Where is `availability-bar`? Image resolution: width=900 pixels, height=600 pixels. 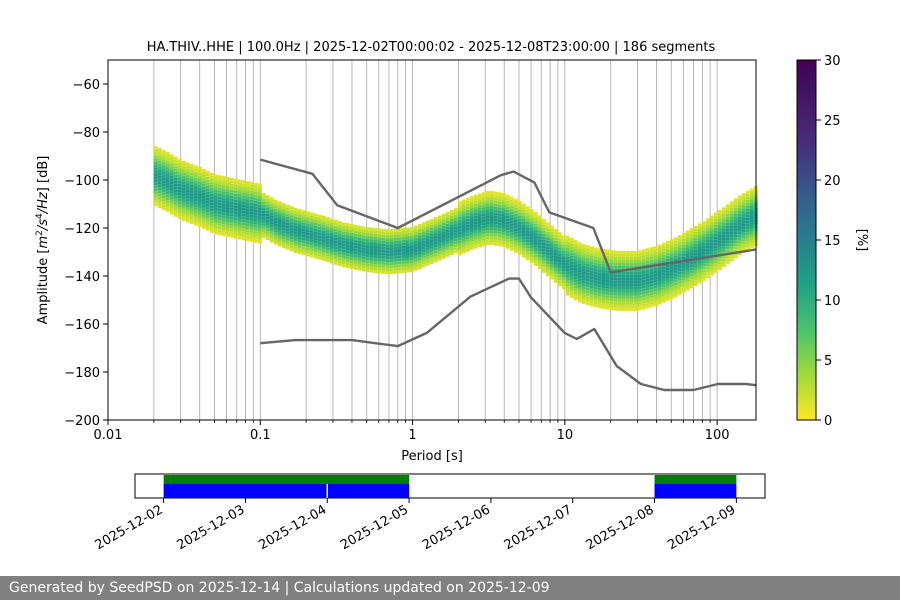 availability-bar is located at coordinates (695, 479).